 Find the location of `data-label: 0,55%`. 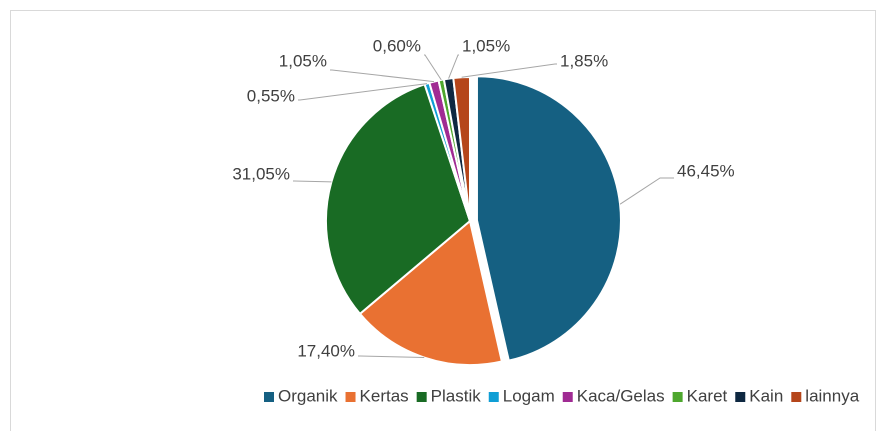

data-label: 0,55% is located at coordinates (271, 95).